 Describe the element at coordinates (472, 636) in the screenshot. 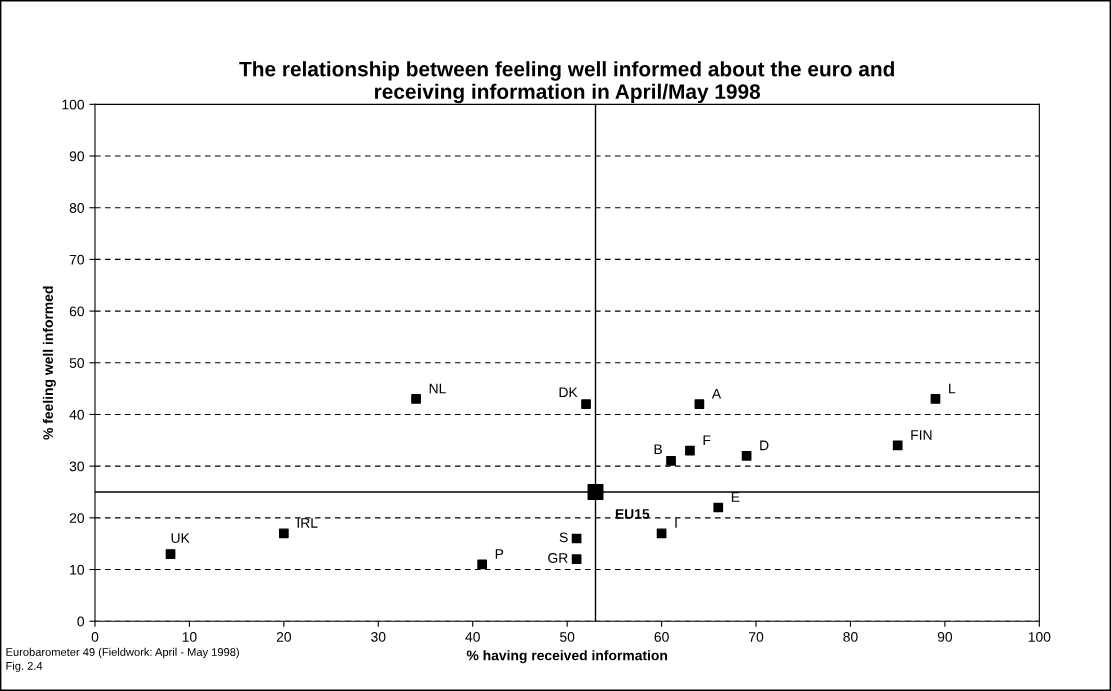

I see `x-tick-label: 40` at that location.